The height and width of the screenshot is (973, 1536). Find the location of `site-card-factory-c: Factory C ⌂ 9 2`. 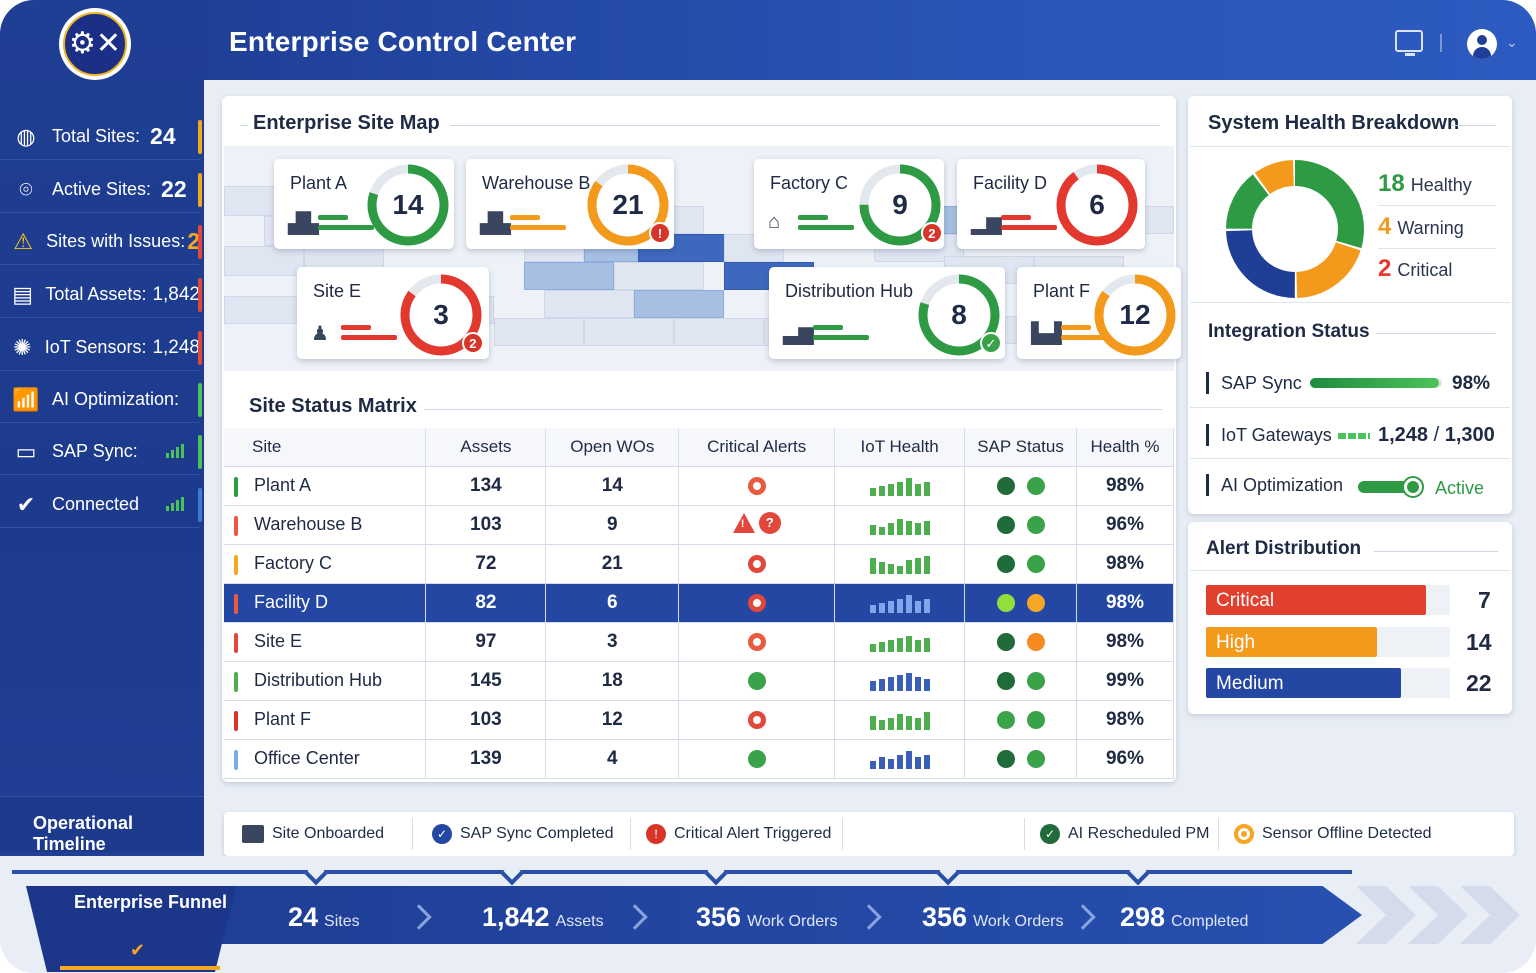

site-card-factory-c: Factory C ⌂ 9 2 is located at coordinates (849, 204).